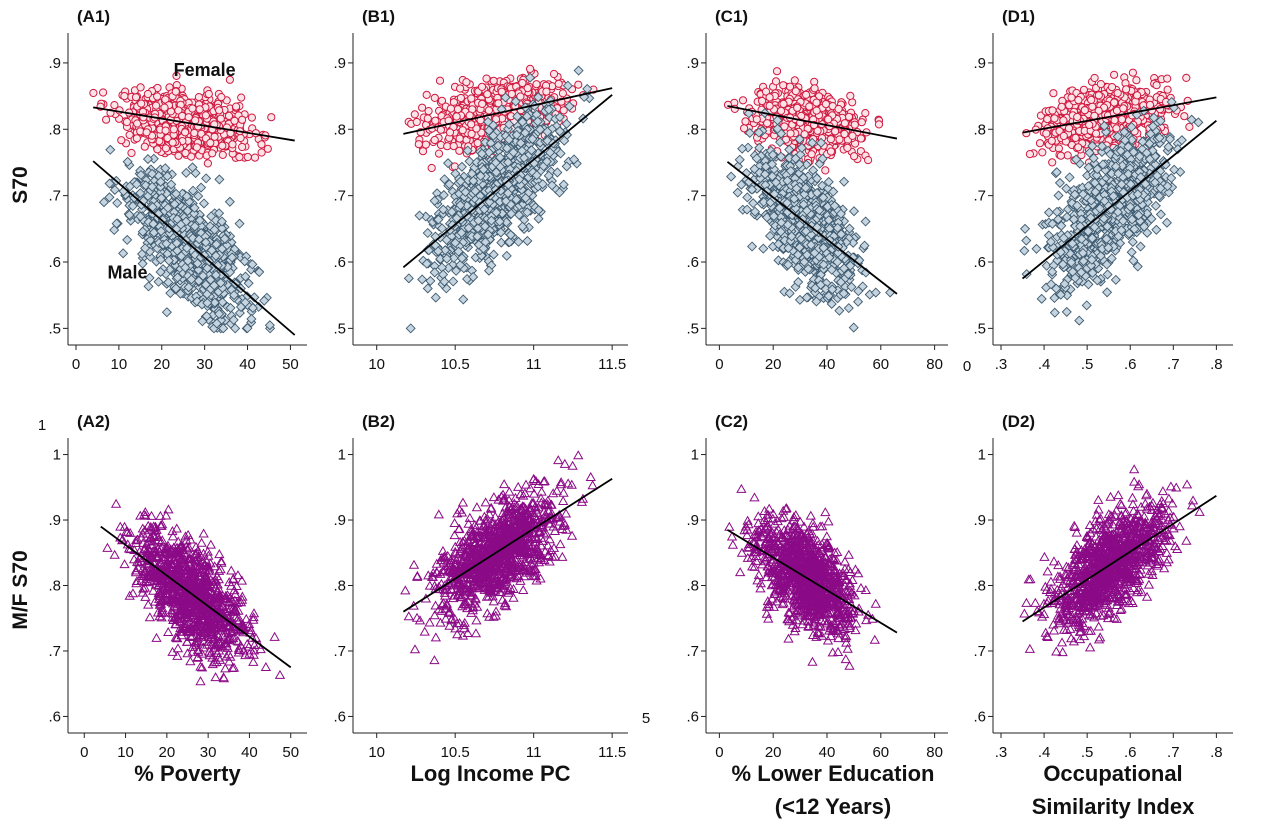  What do you see at coordinates (54, 129) in the screenshot?
I see `y-tick-label: .8` at bounding box center [54, 129].